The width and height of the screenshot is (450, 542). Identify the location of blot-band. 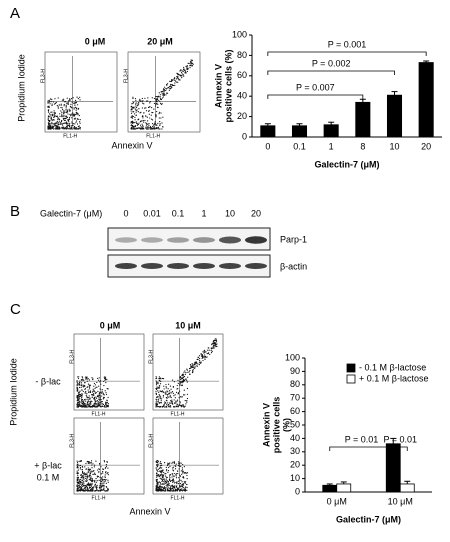
(204, 266).